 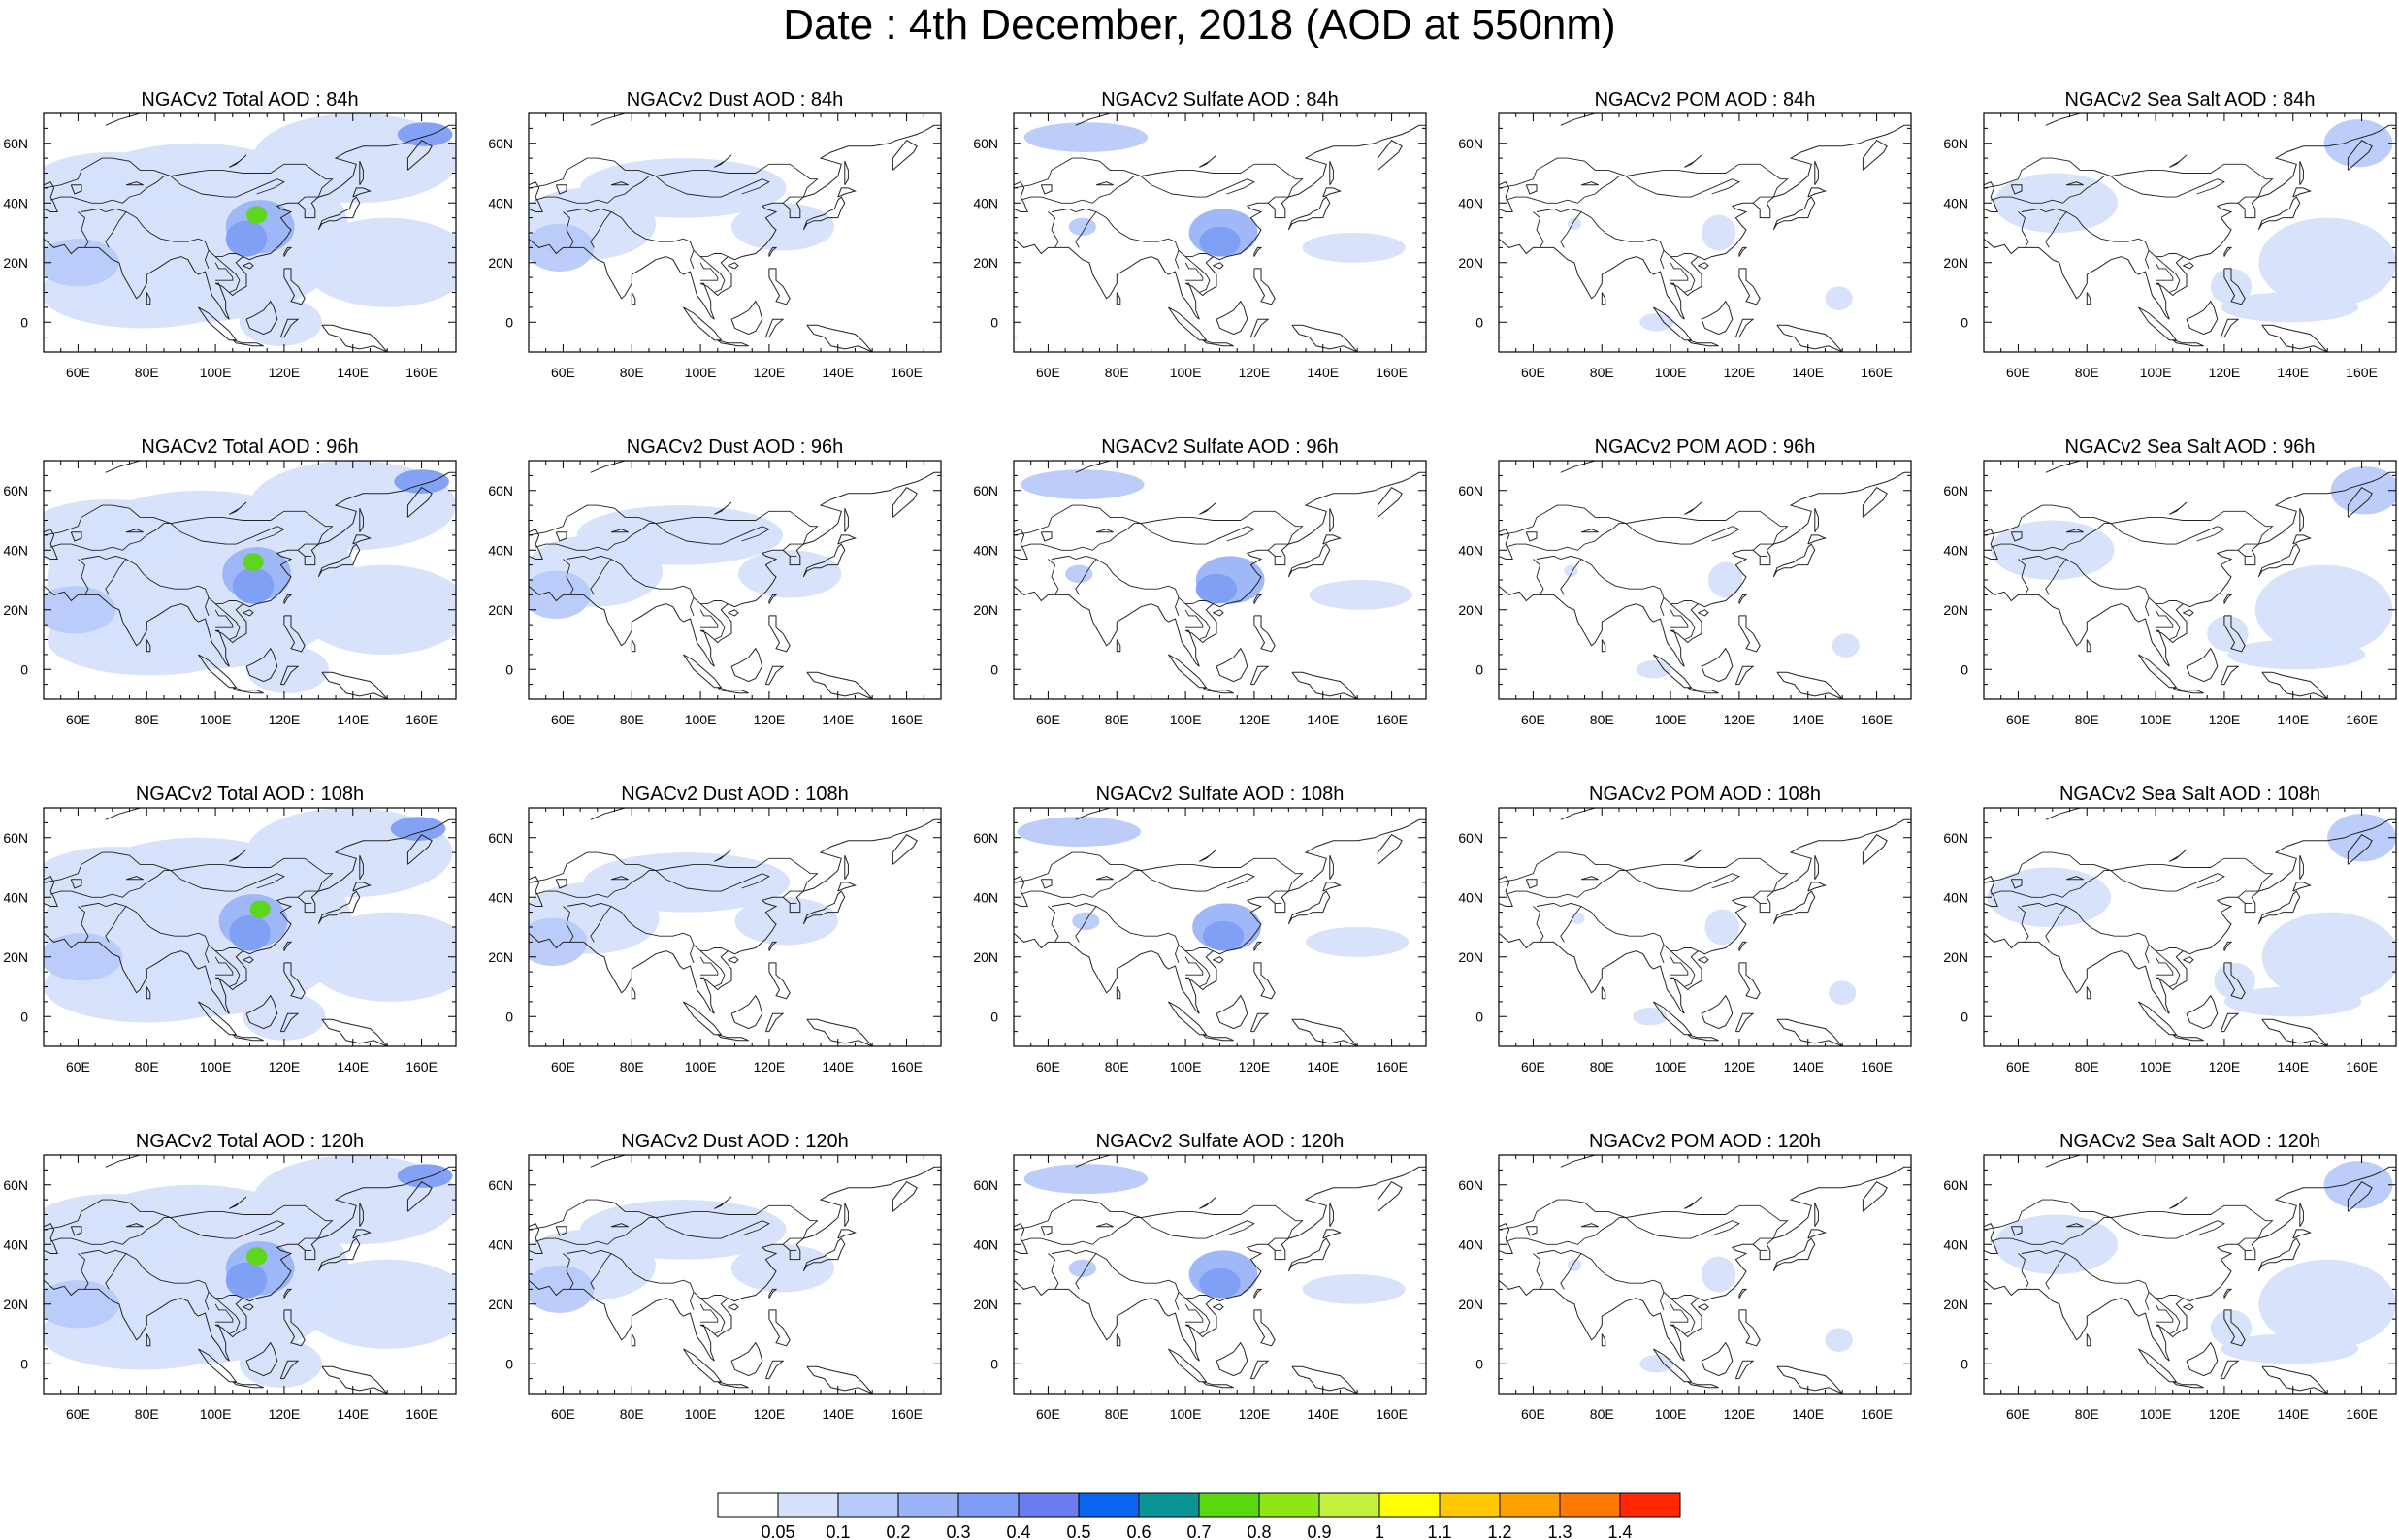 I want to click on colorbar-label: 0.2, so click(x=898, y=1531).